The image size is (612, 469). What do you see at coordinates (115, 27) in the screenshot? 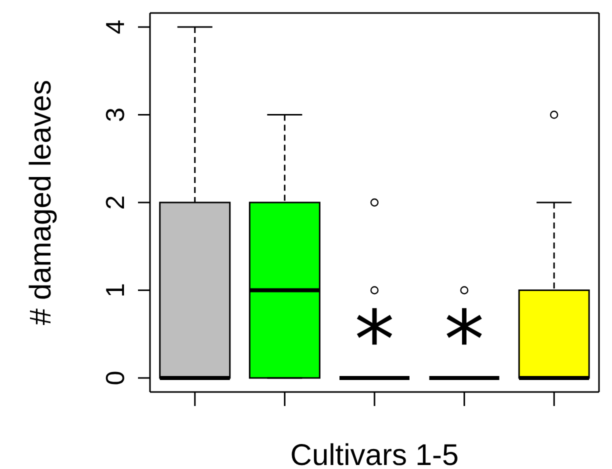
I see `y-tick-label: 4` at bounding box center [115, 27].